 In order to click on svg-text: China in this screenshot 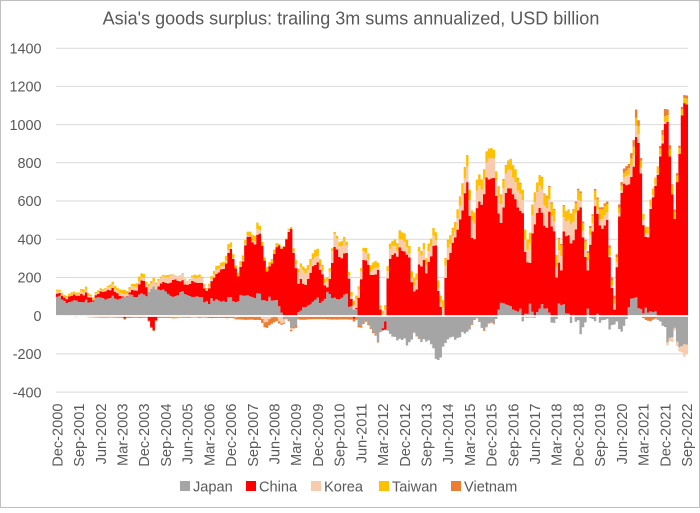, I will do `click(278, 488)`.